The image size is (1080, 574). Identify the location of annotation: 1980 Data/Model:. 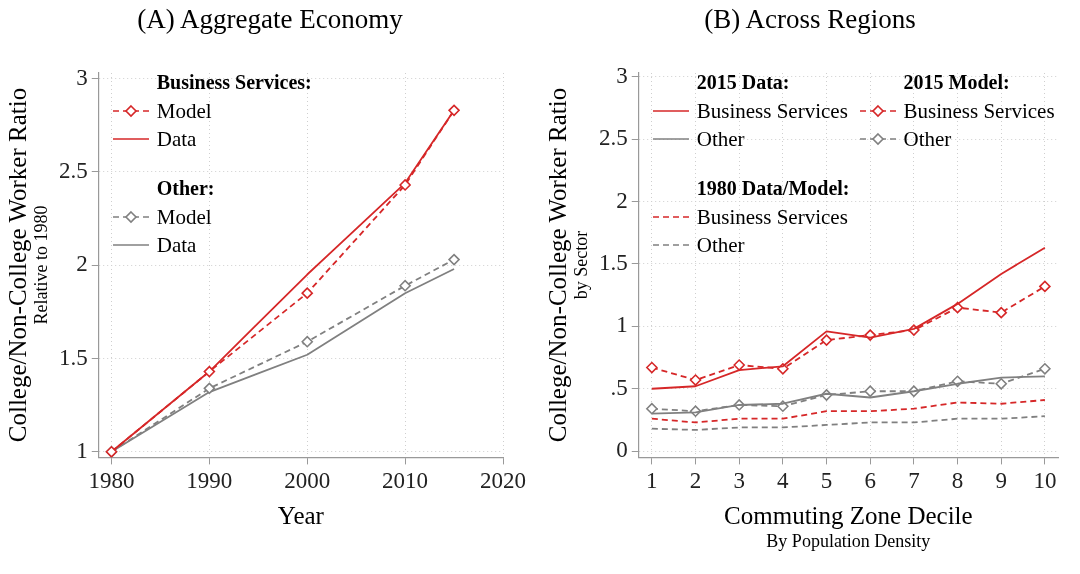
(772, 188).